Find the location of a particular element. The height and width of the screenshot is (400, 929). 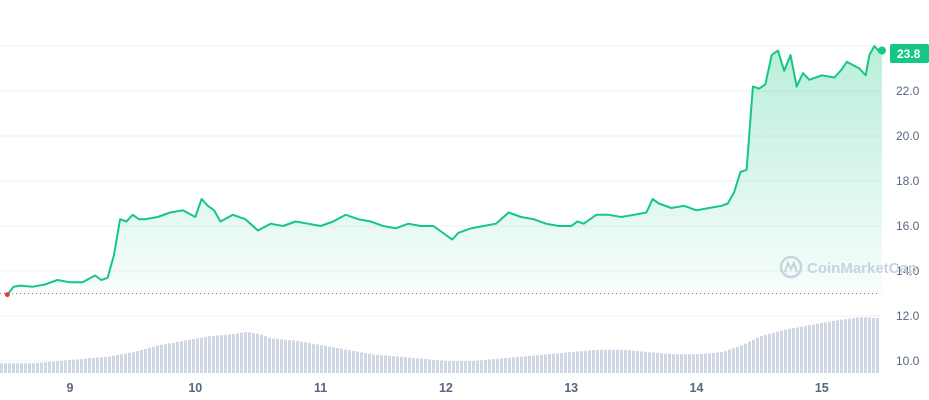

x-tick-label: 9 is located at coordinates (70, 388).